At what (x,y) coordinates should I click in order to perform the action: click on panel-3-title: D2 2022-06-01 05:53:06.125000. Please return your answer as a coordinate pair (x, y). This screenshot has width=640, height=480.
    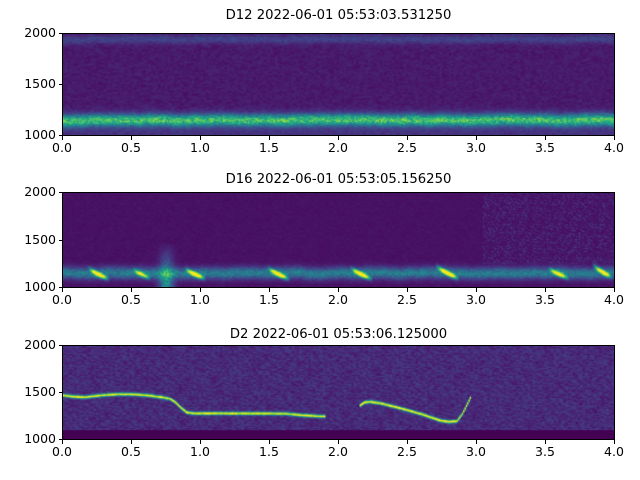
    Looking at the image, I should click on (338, 334).